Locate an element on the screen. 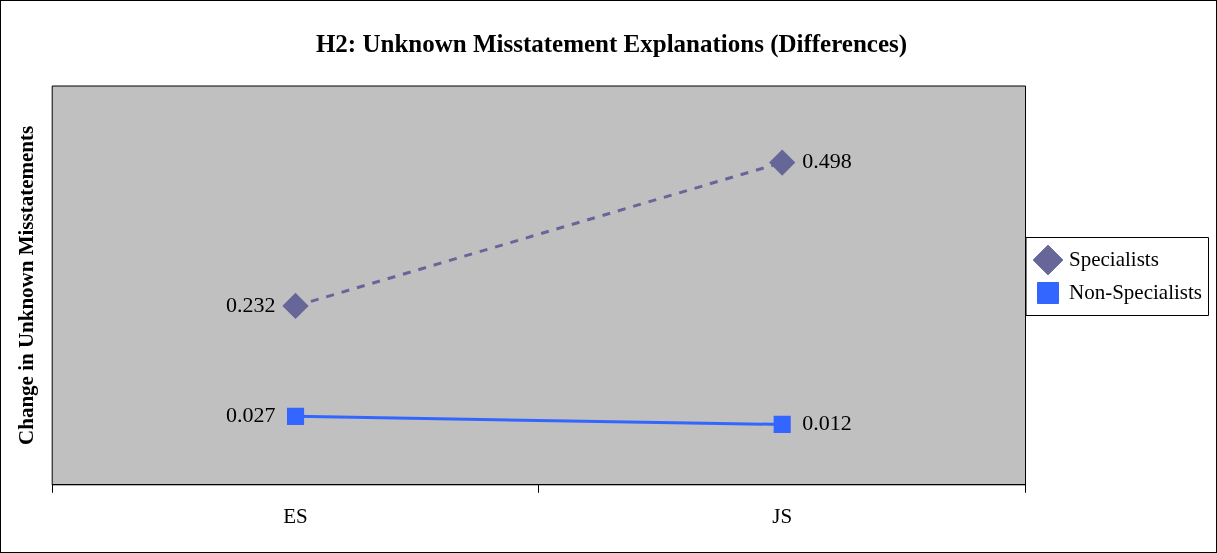  legend-label: Specialists is located at coordinates (1114, 258).